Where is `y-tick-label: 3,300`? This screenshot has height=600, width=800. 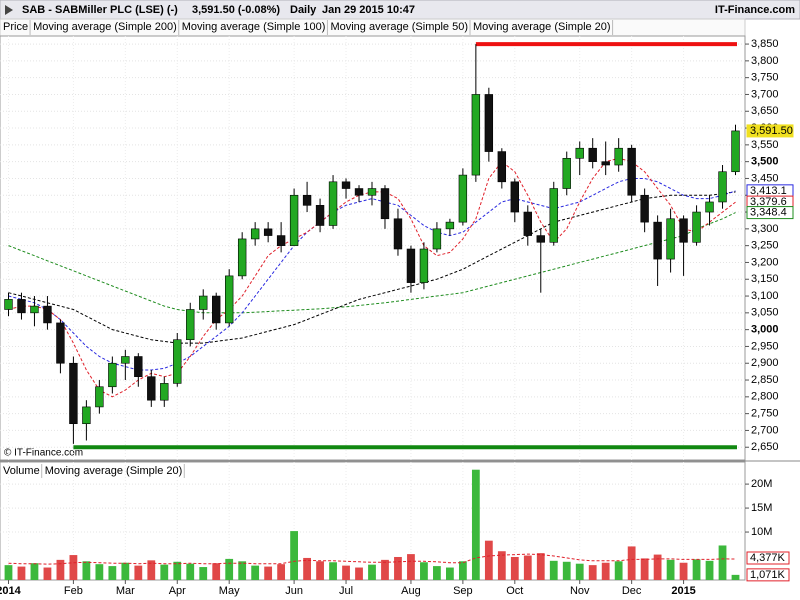 y-tick-label: 3,300 is located at coordinates (765, 229).